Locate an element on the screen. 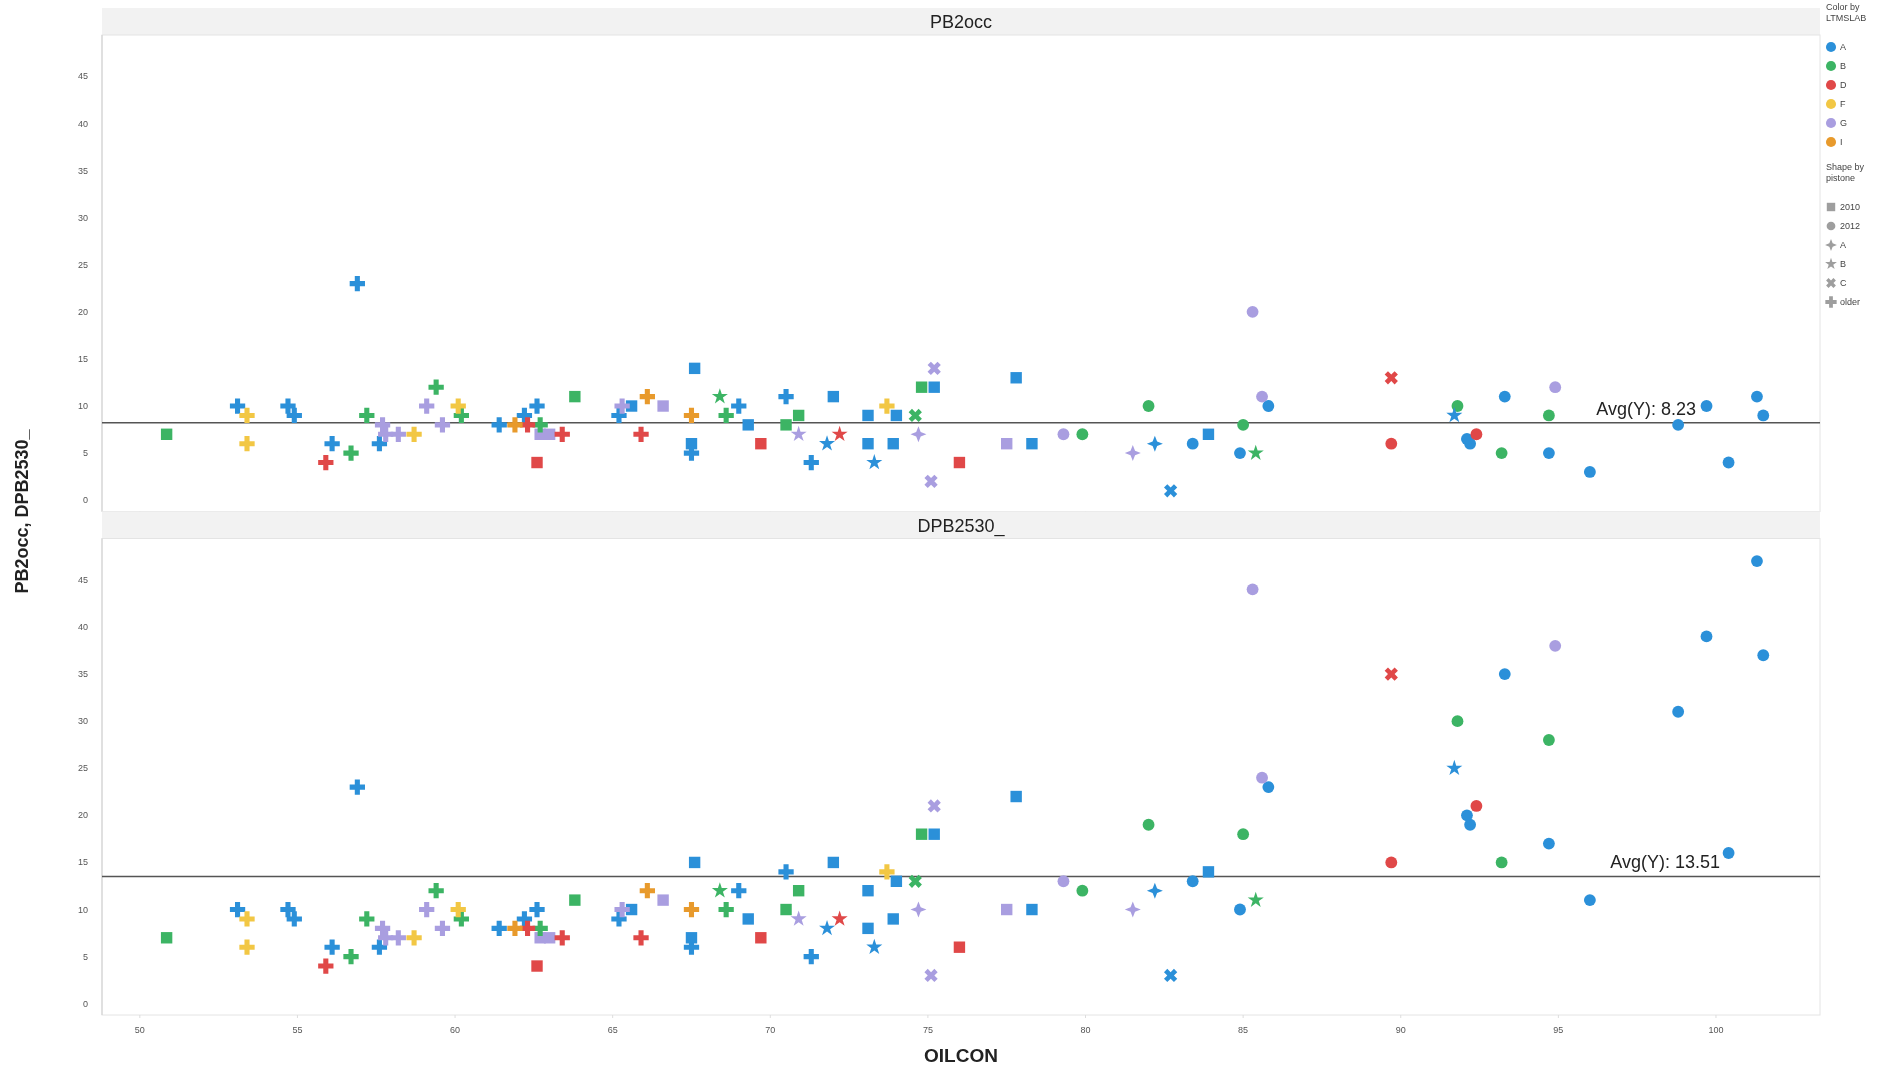  text: Shape by pistone is located at coordinates (1845, 172).